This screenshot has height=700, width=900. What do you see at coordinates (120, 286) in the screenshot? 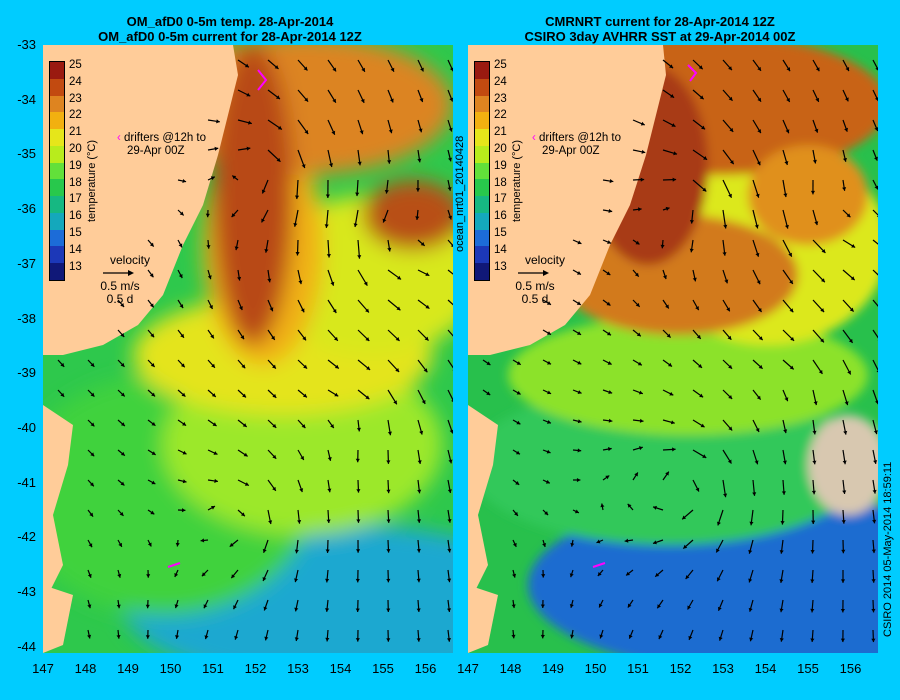
I see `left-velocity-speed: 0.5 m/s` at bounding box center [120, 286].